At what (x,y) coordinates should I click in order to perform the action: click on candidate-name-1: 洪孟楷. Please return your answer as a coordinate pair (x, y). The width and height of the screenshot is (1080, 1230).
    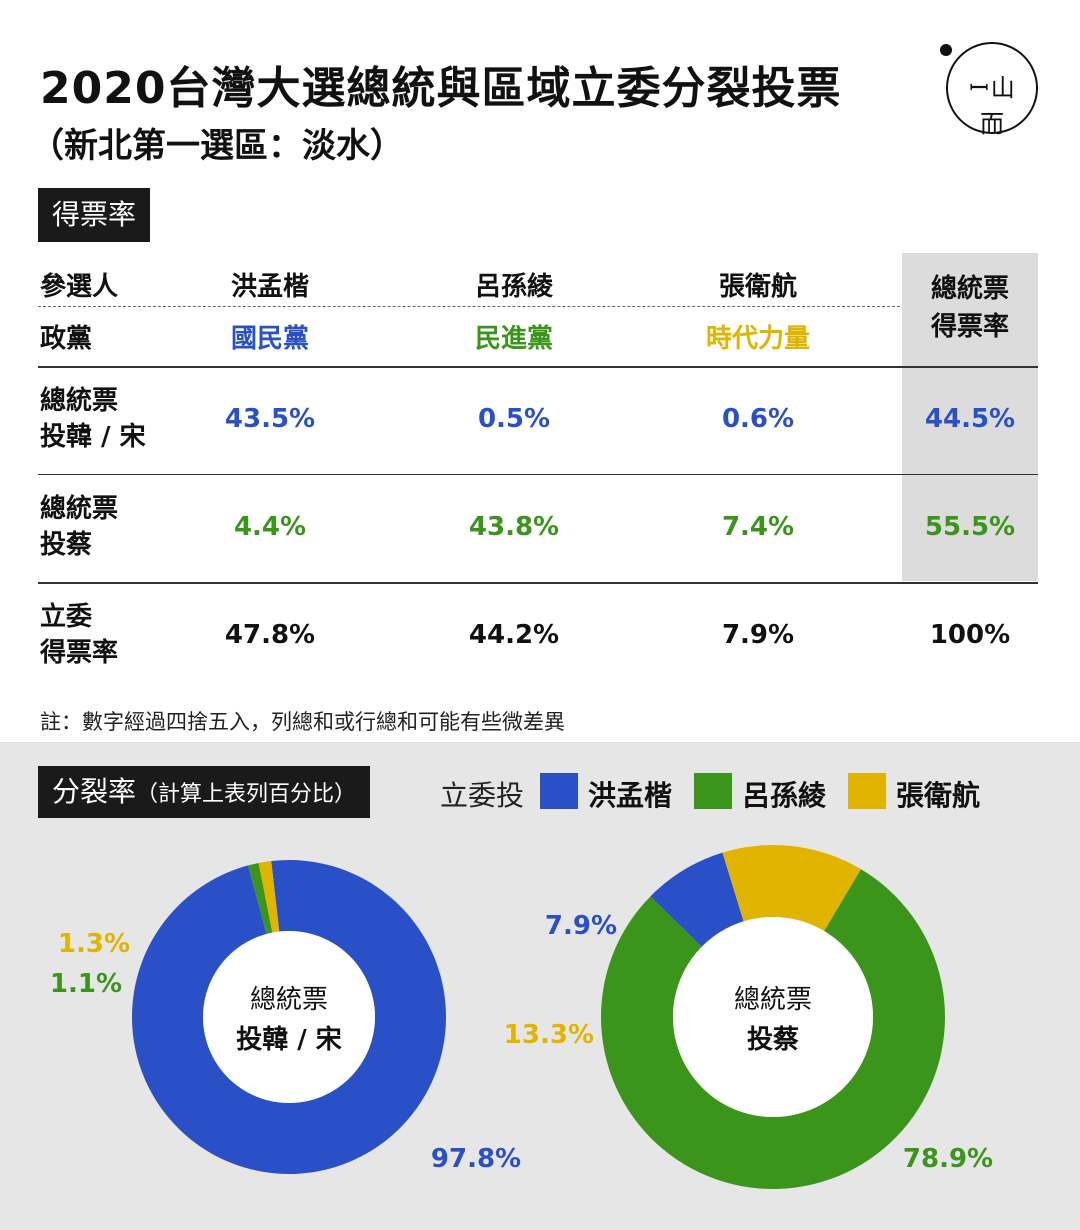
    Looking at the image, I should click on (269, 287).